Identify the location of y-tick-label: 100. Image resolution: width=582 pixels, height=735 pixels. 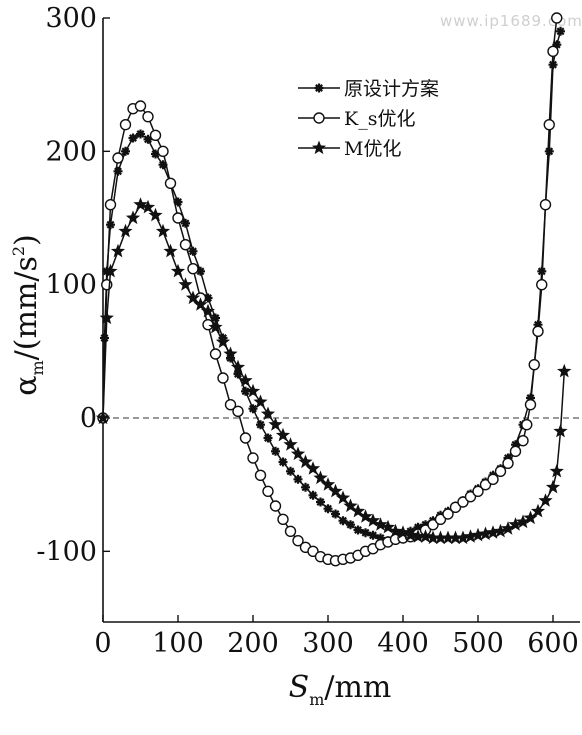
(71, 285).